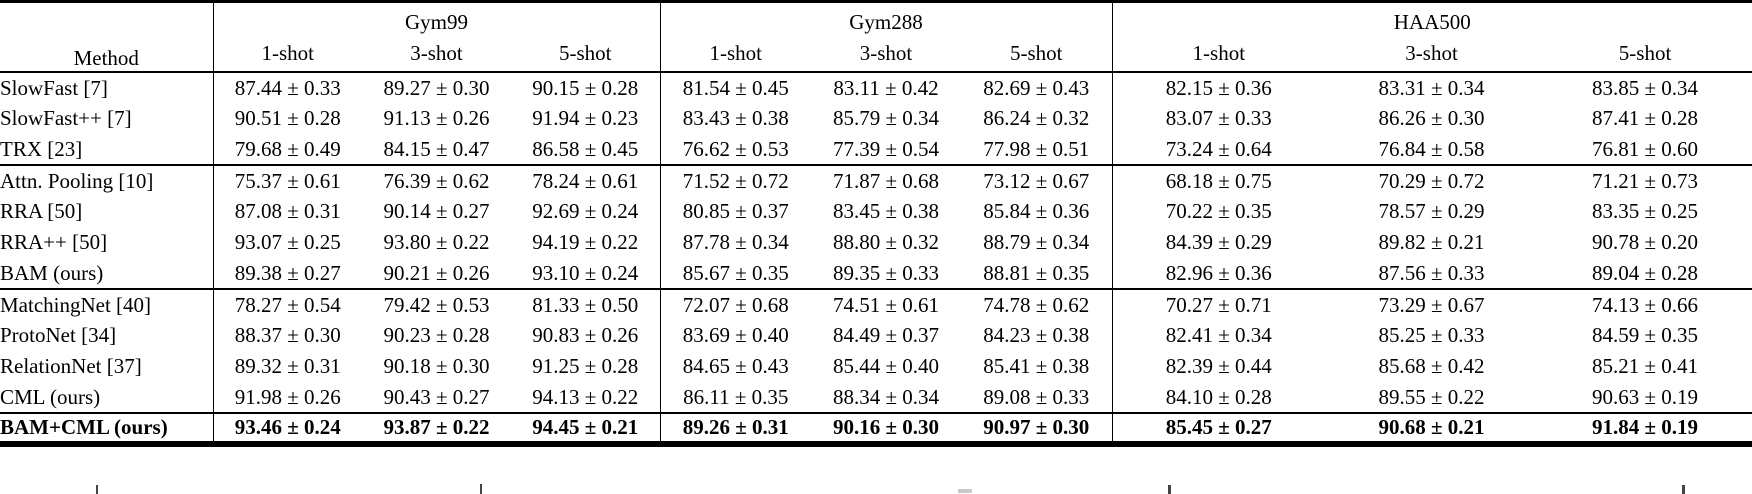 The height and width of the screenshot is (494, 1752). I want to click on value-cell: 75.37 ± 0.61, so click(287, 180).